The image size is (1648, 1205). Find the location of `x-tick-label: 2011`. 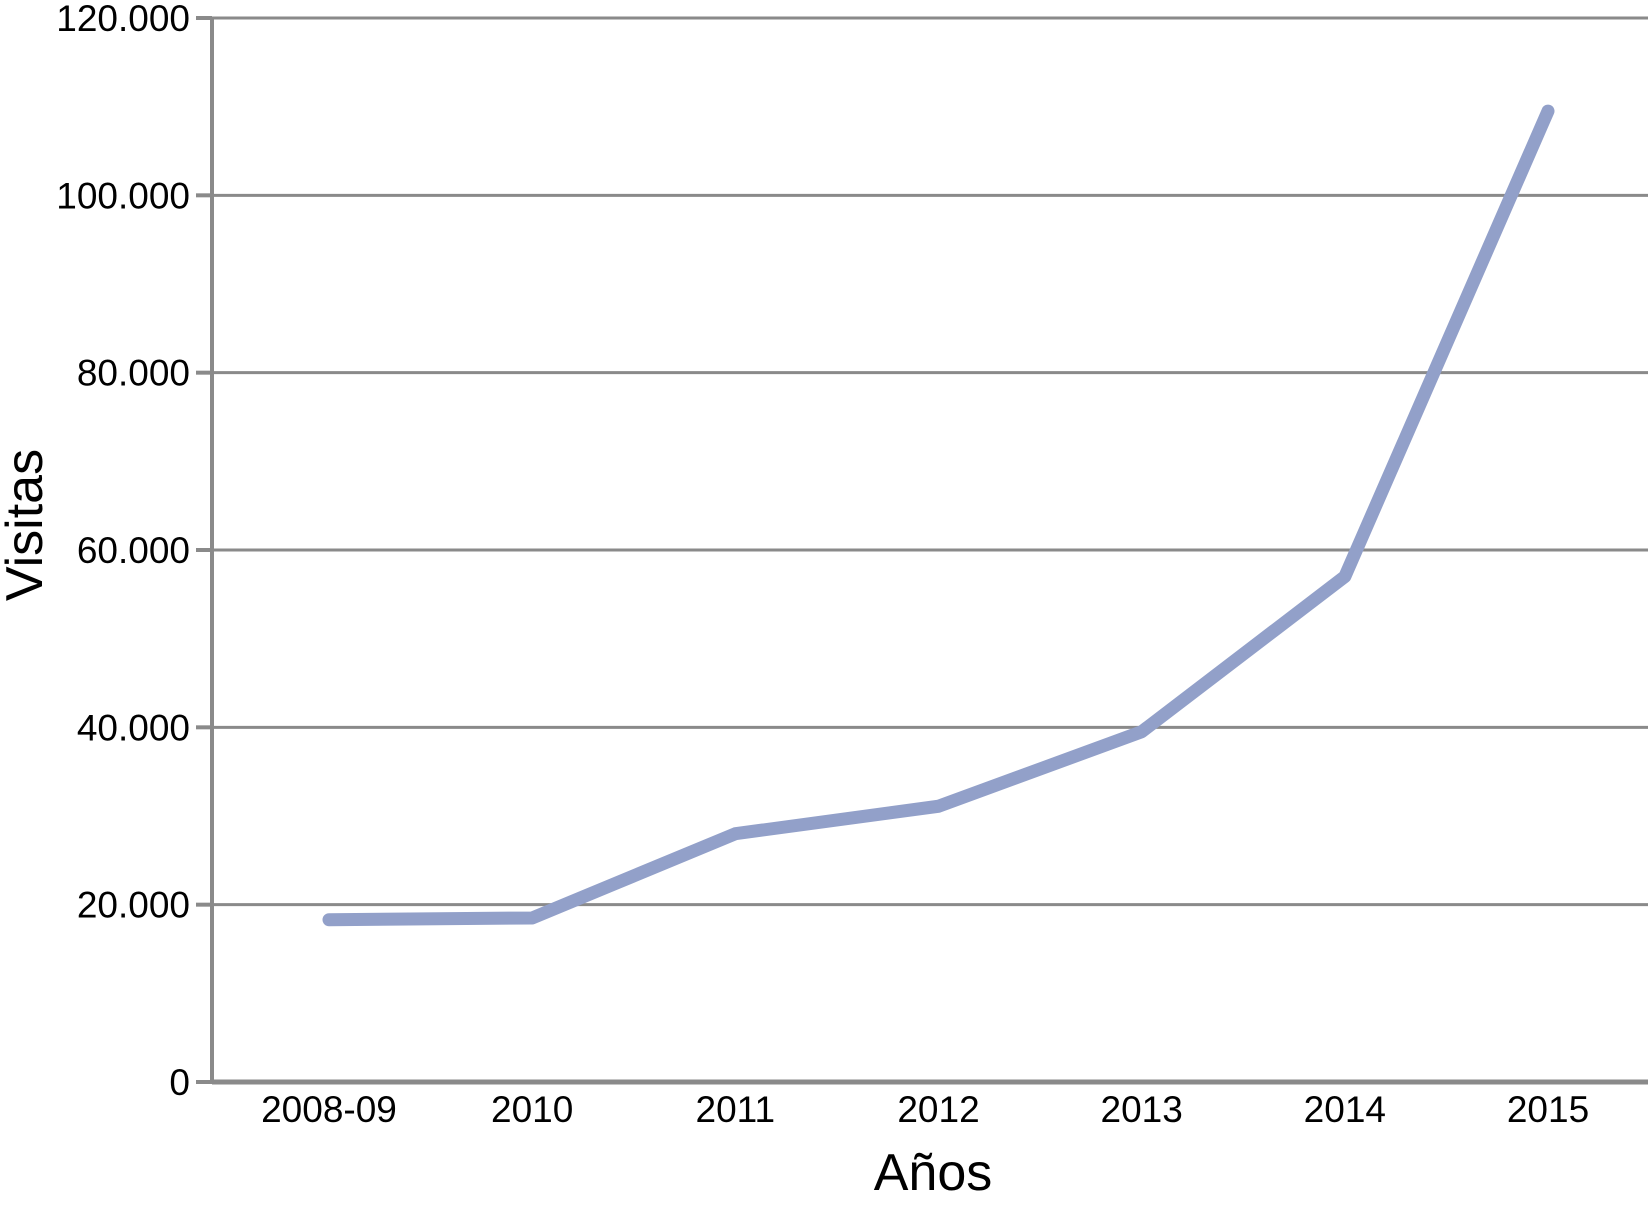

x-tick-label: 2011 is located at coordinates (736, 1109).